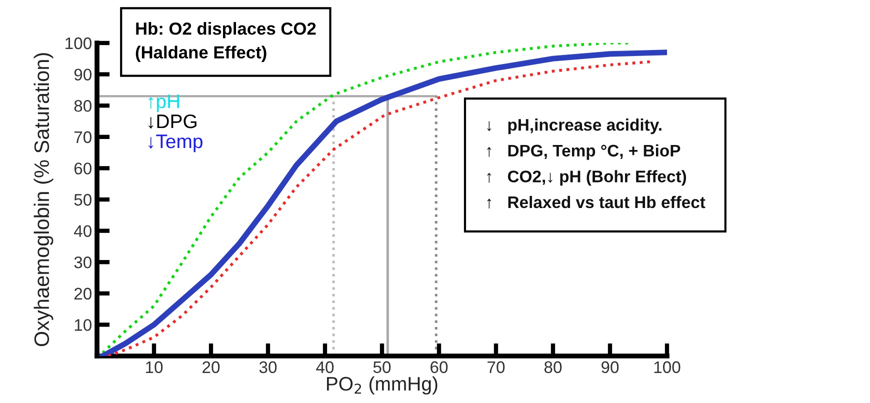 This screenshot has width=870, height=403. Describe the element at coordinates (83, 294) in the screenshot. I see `y-tick-label: 20` at that location.